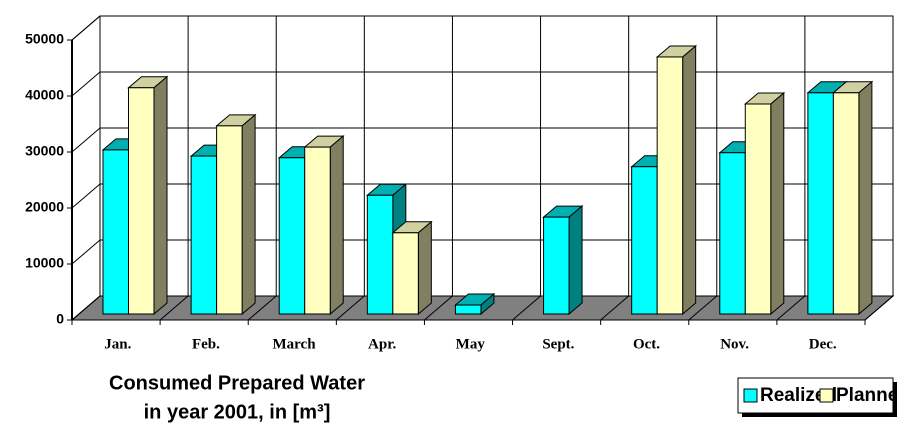 Image resolution: width=897 pixels, height=430 pixels. I want to click on y-tick-label: 50000, so click(44, 39).